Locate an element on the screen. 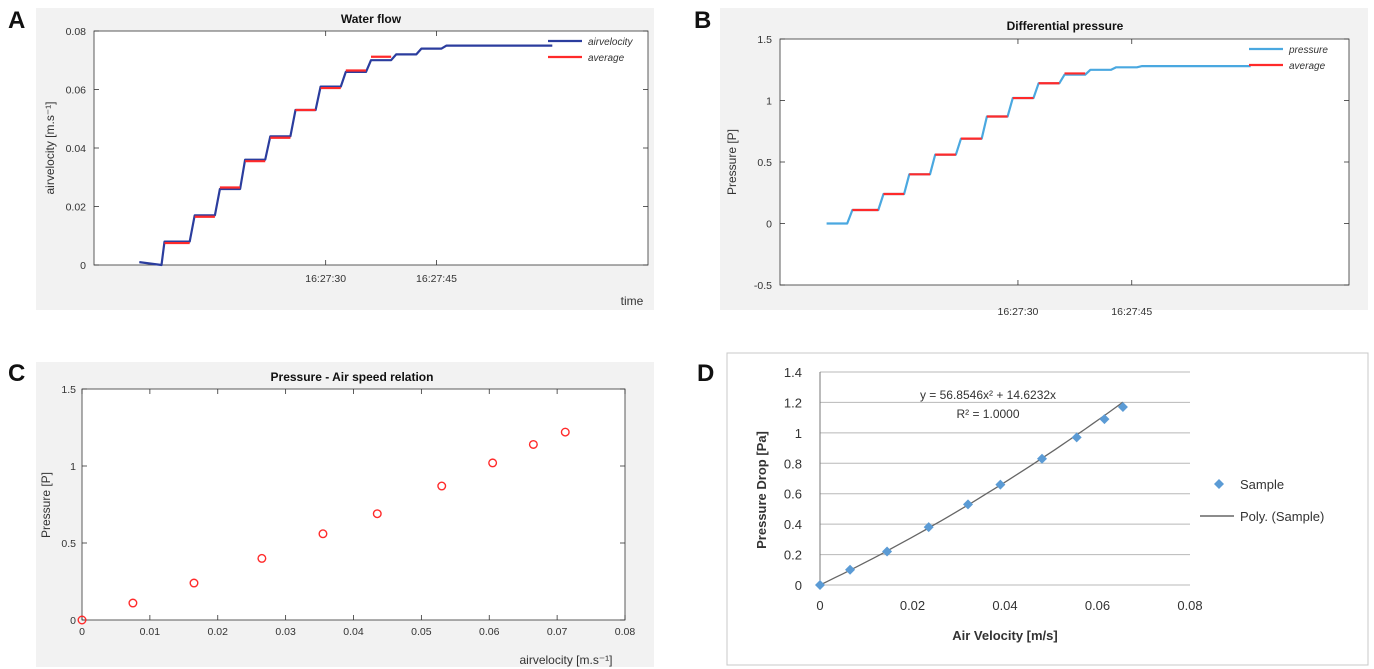  panel-b-ylabel: Pressure [P] is located at coordinates (732, 162).